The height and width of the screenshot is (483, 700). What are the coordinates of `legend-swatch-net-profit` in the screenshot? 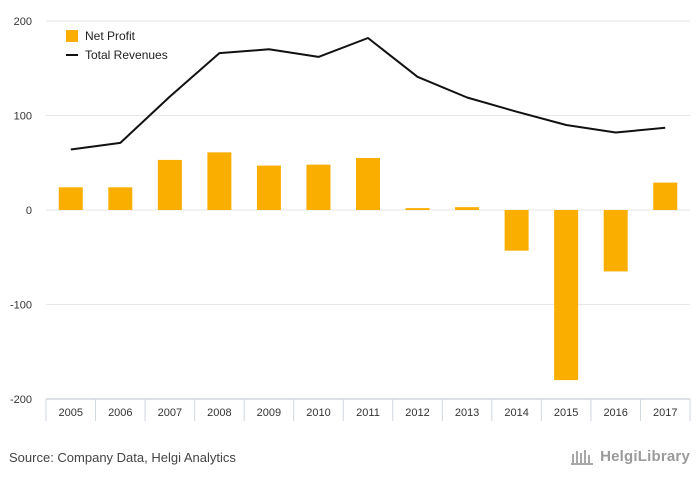 It's located at (72, 36).